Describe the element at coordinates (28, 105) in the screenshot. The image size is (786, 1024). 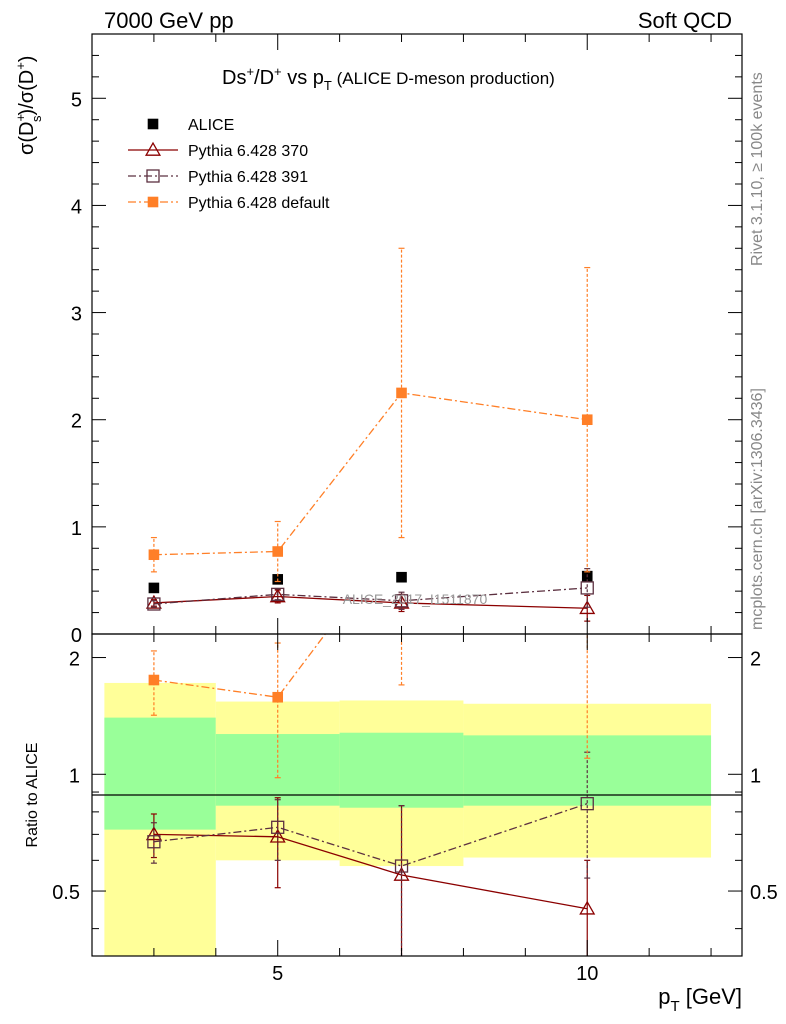
I see `main-y-axis-label: σ(D+s)/σ(D+)` at that location.